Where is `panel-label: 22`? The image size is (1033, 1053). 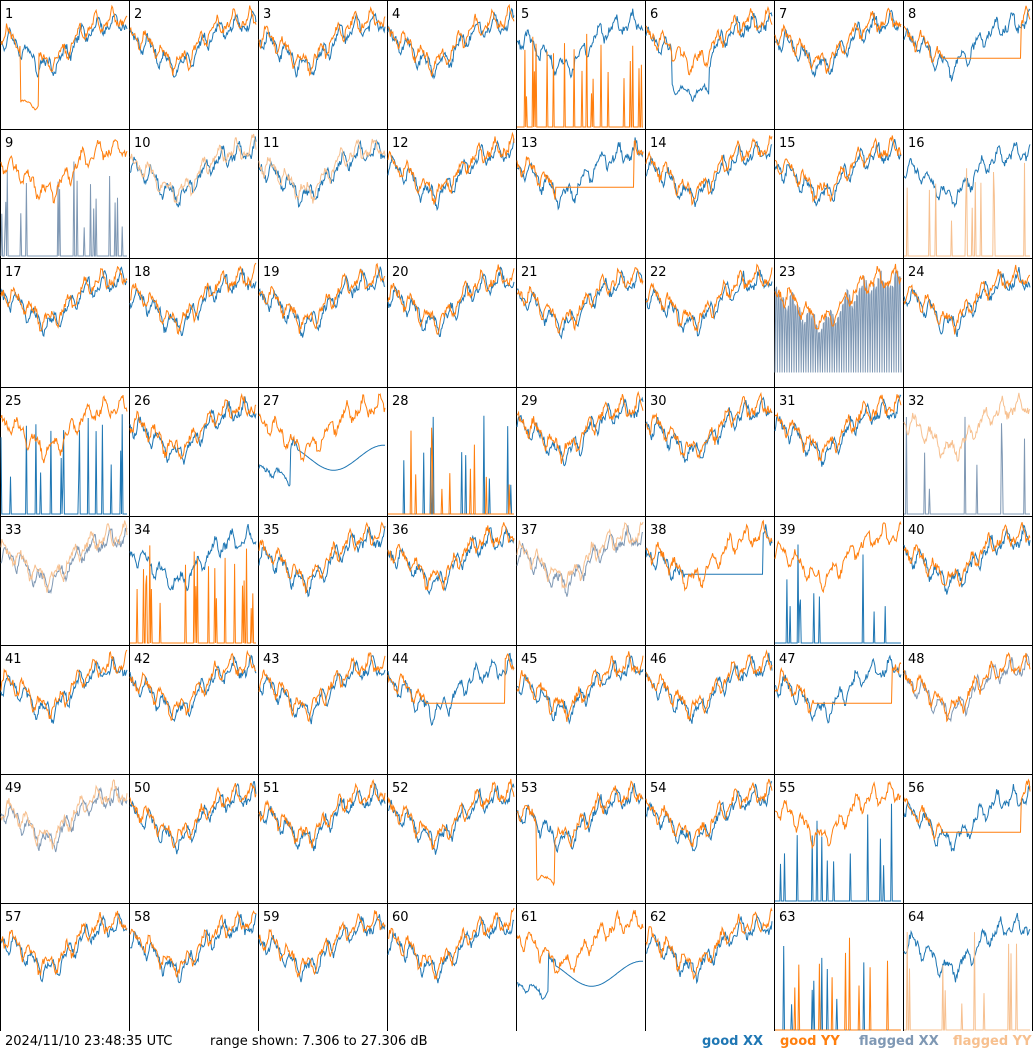
panel-label: 22 is located at coordinates (658, 272).